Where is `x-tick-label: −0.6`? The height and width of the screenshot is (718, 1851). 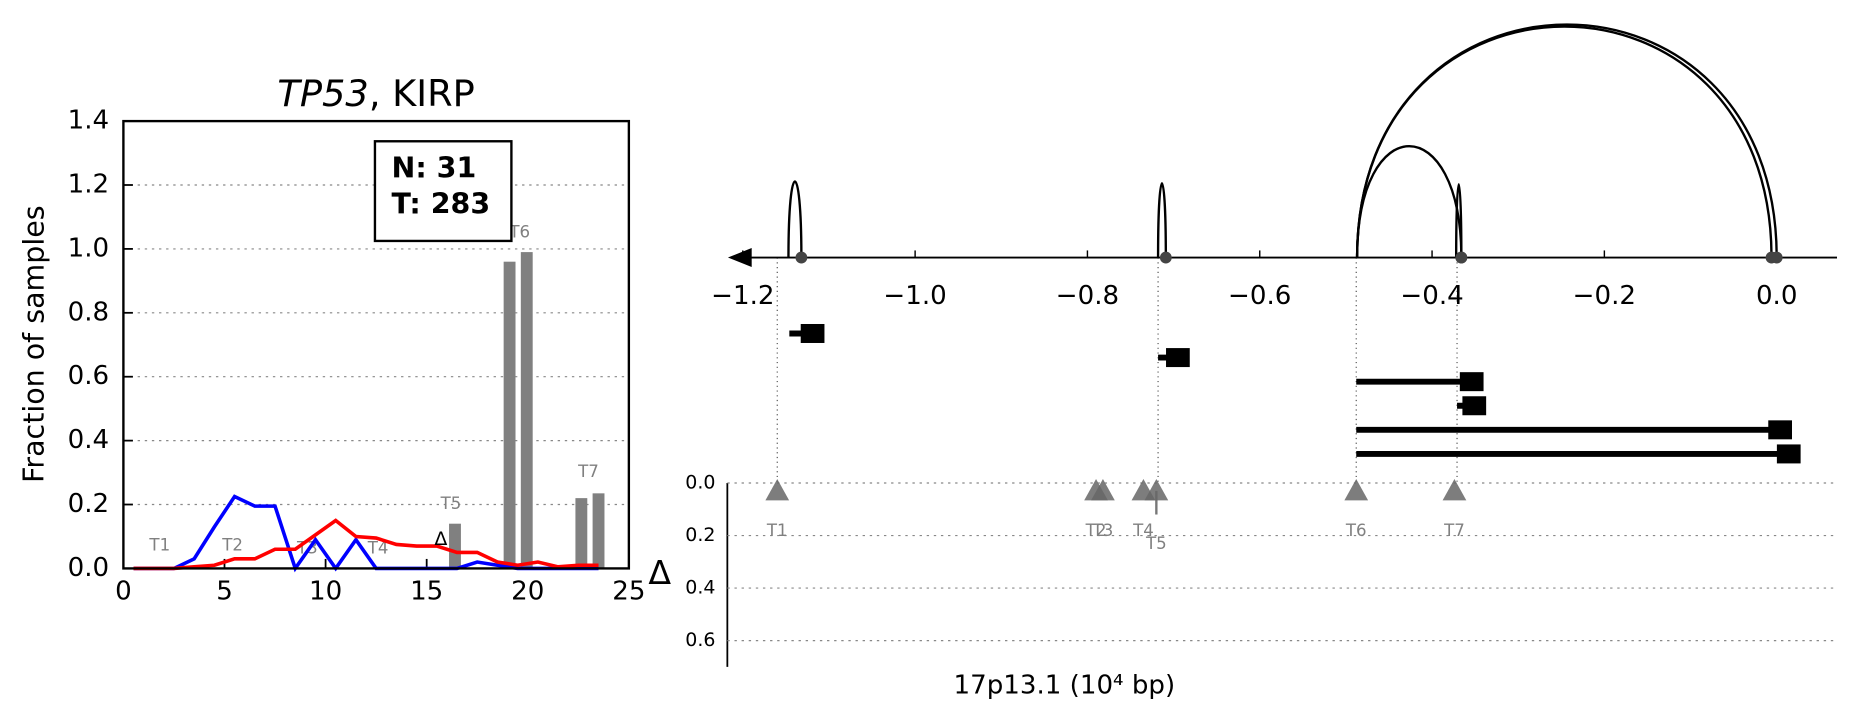 x-tick-label: −0.6 is located at coordinates (1259, 296).